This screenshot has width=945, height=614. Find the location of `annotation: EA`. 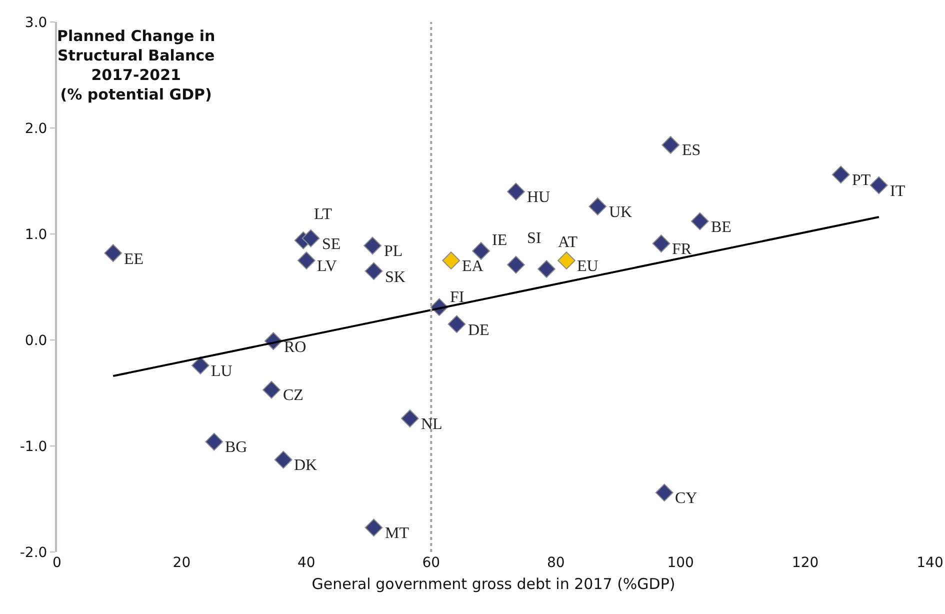

annotation: EA is located at coordinates (473, 266).